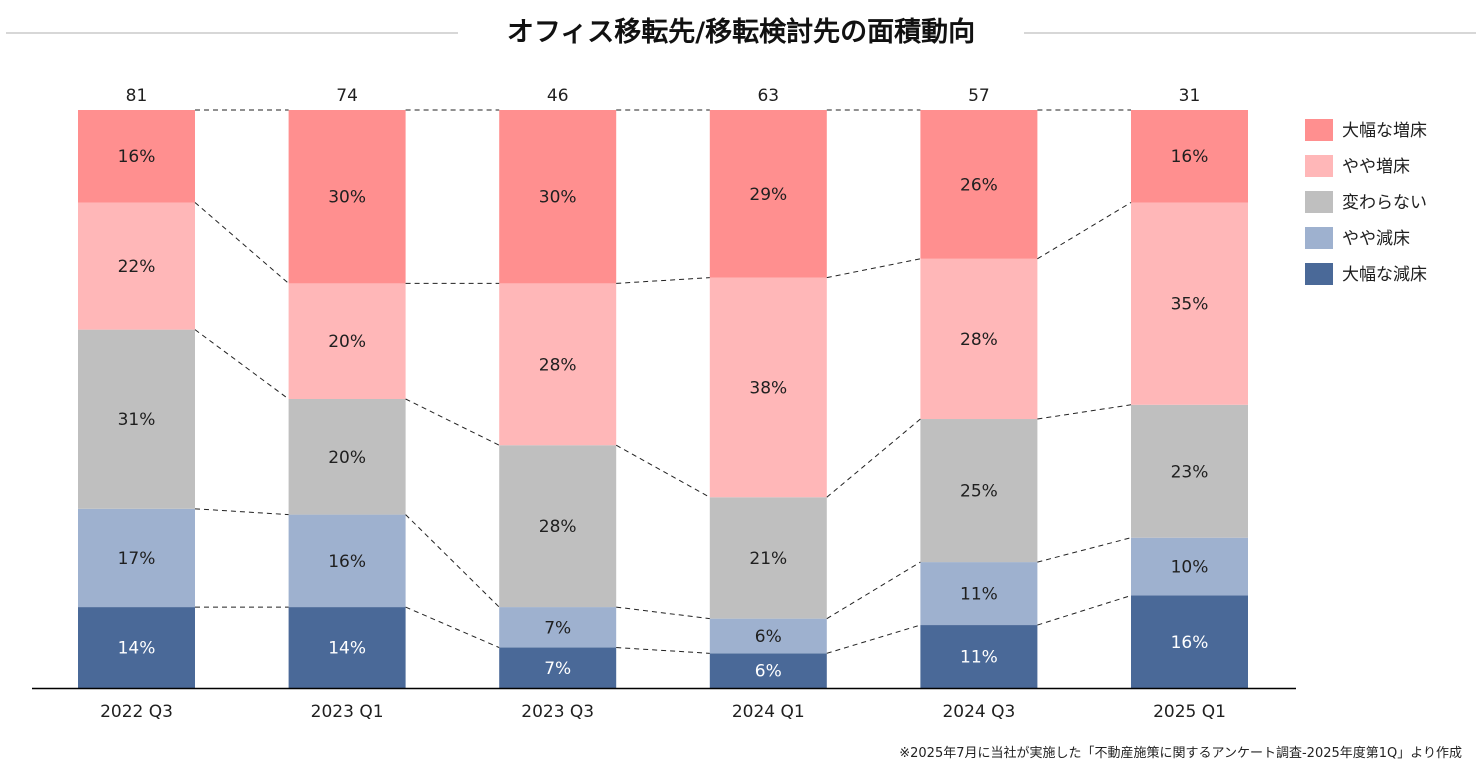  Describe the element at coordinates (1384, 131) in the screenshot. I see `legend-label: 大幅な増床` at that location.